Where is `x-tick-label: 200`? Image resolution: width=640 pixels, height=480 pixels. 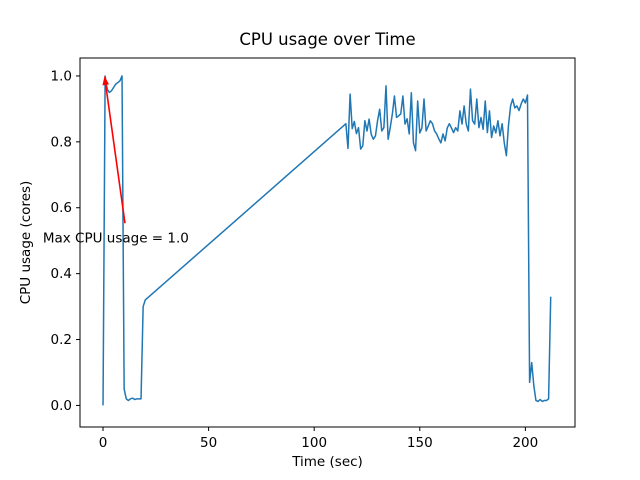
x-tick-label: 200 is located at coordinates (525, 443).